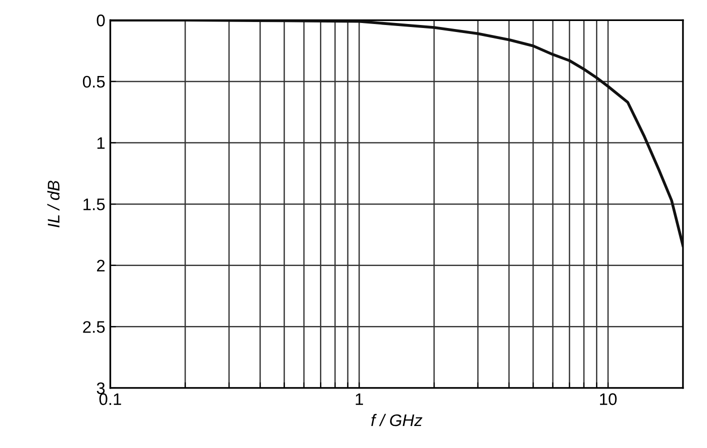 The width and height of the screenshot is (707, 448). What do you see at coordinates (53, 204) in the screenshot?
I see `y-axis-title: IL / dB` at bounding box center [53, 204].